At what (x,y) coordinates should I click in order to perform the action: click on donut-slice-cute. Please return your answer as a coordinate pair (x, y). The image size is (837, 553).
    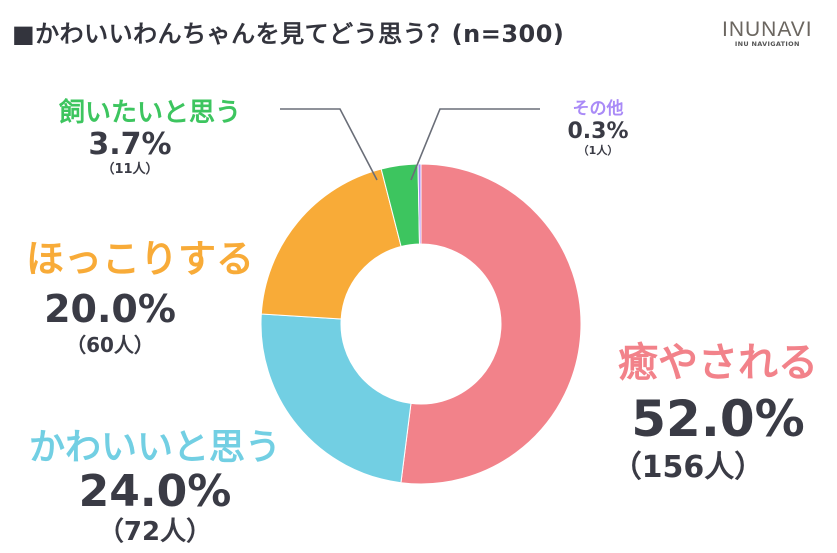
    Looking at the image, I should click on (336, 398).